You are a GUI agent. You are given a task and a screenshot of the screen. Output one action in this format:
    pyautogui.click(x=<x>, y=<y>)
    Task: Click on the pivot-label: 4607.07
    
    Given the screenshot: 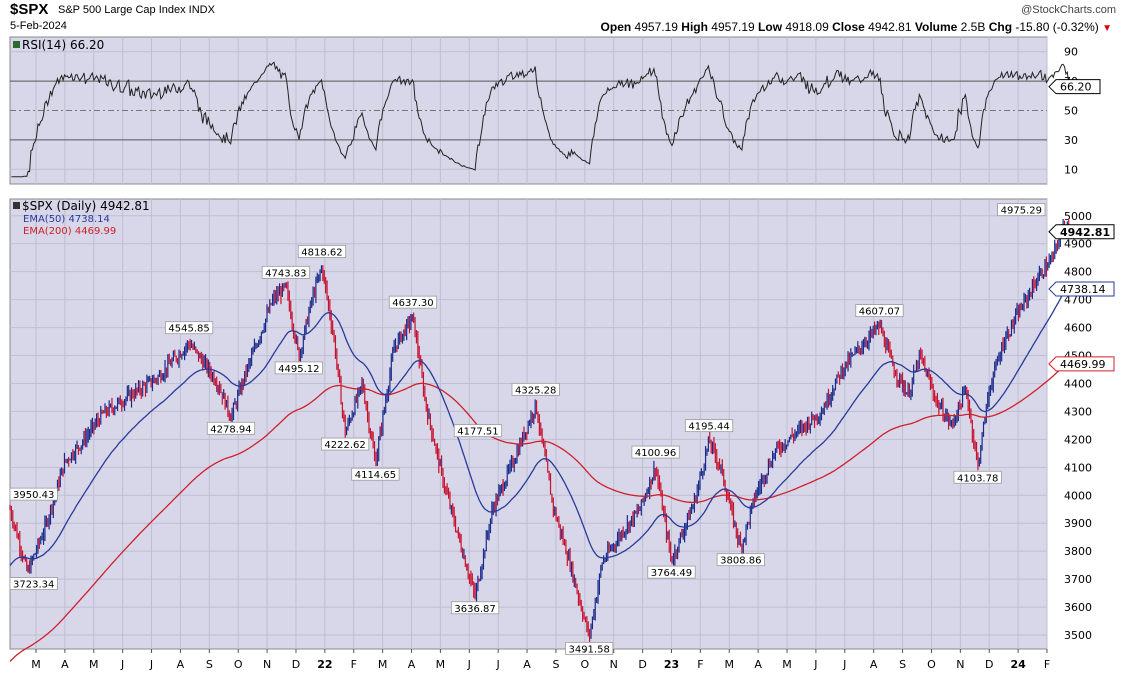 What is the action you would take?
    pyautogui.click(x=879, y=312)
    